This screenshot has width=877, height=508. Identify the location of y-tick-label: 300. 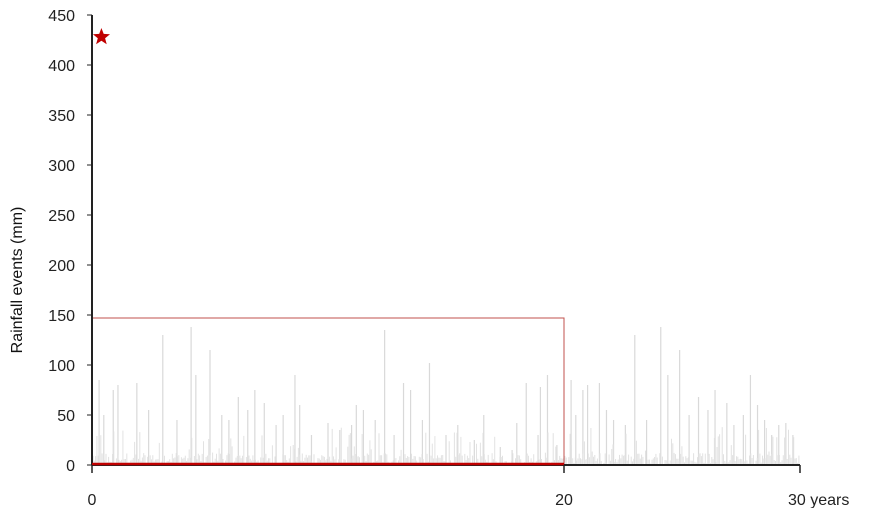
(61, 166).